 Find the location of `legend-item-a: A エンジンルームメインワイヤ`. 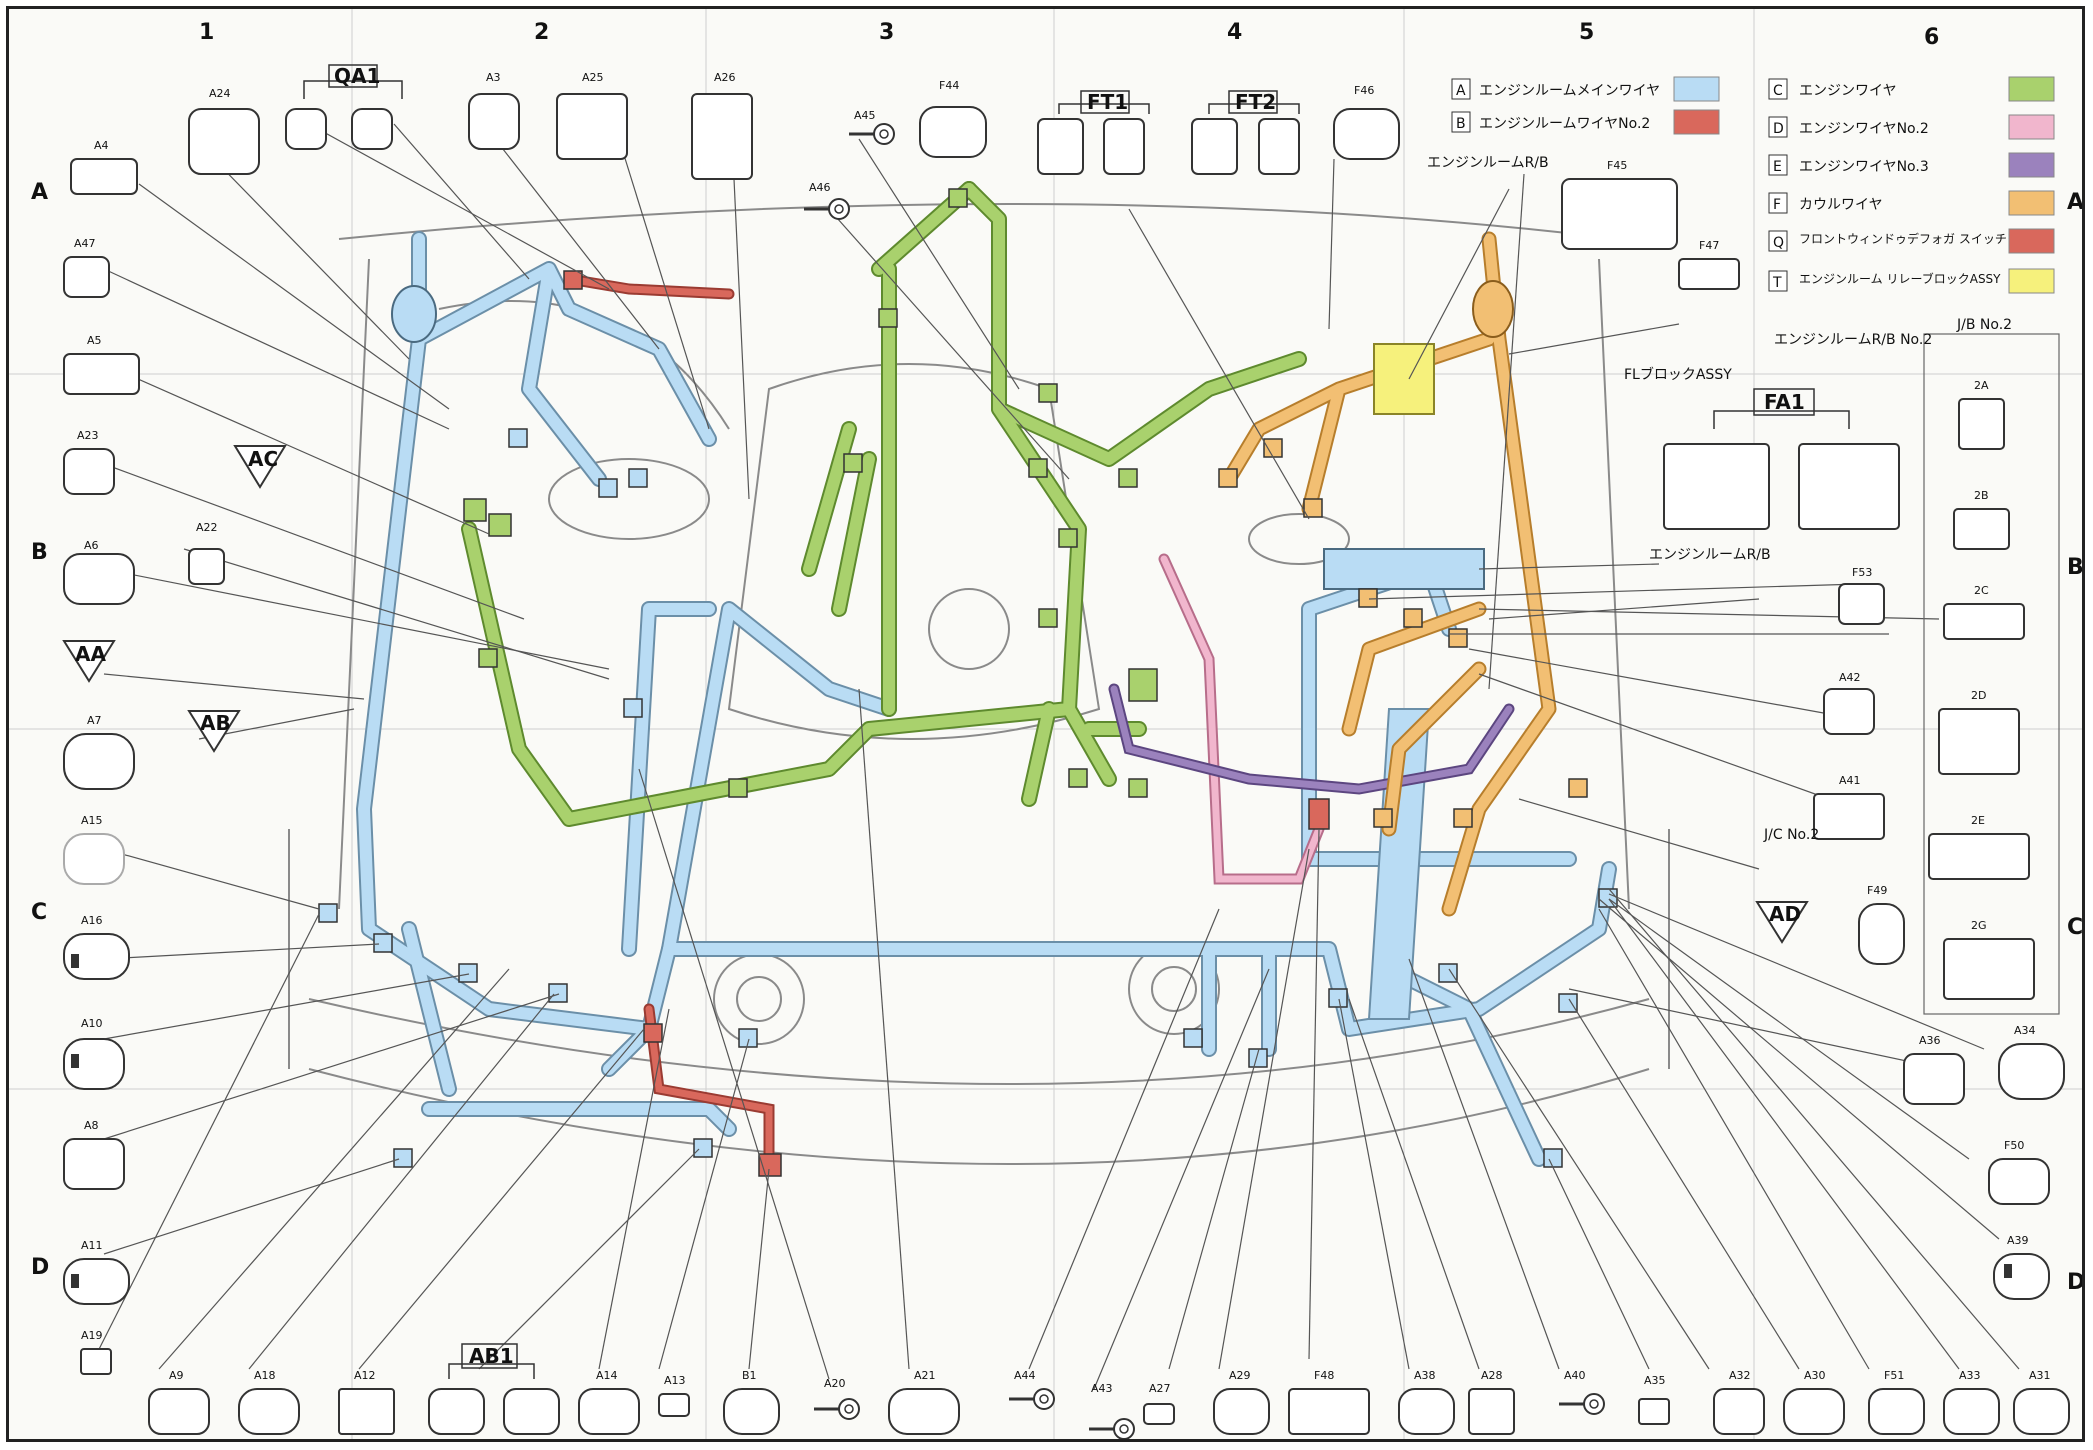

legend-item-a: A エンジンルームメインワイヤ is located at coordinates (1585, 89).